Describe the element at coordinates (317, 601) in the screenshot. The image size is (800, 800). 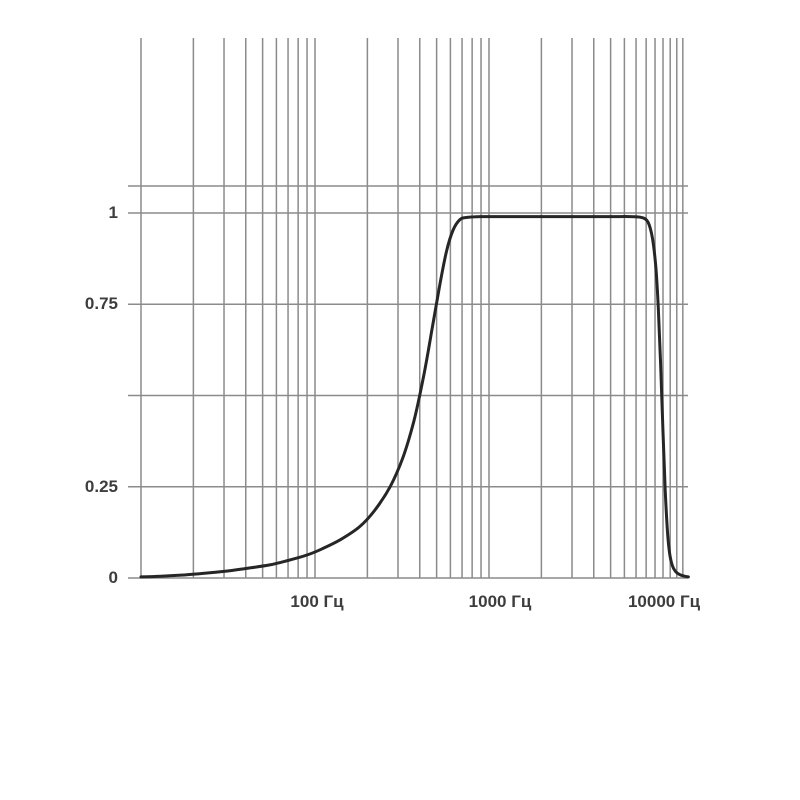
I see `x-axis-label-100hz: 100 Гц` at that location.